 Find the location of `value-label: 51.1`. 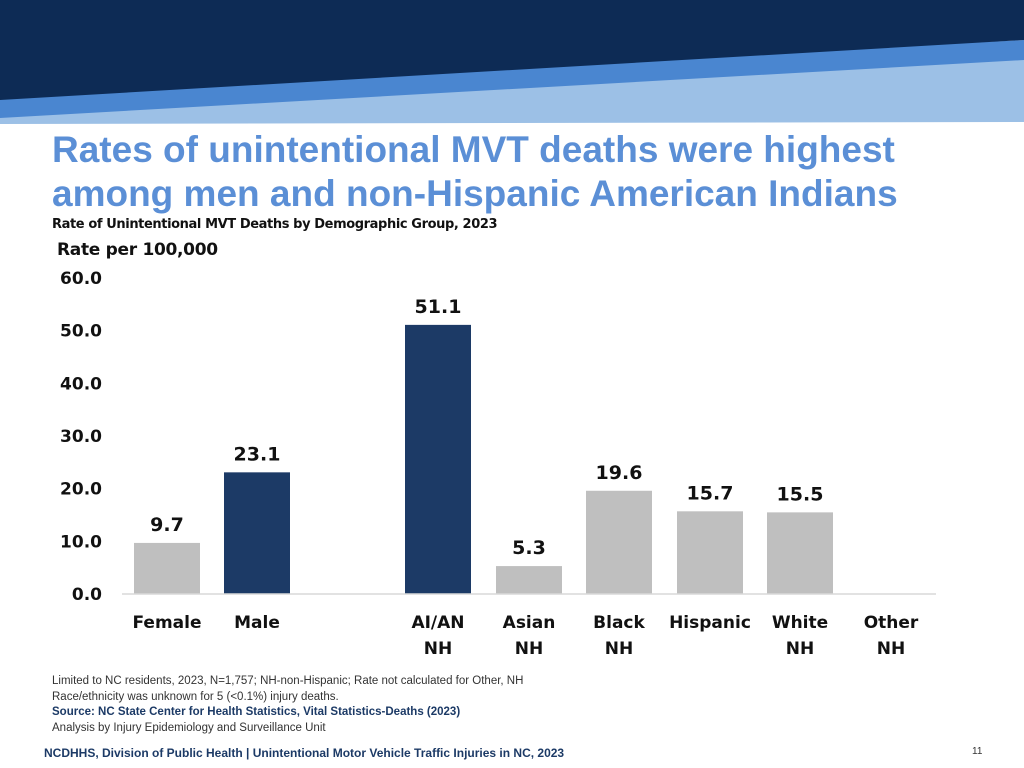

value-label: 51.1 is located at coordinates (438, 307).